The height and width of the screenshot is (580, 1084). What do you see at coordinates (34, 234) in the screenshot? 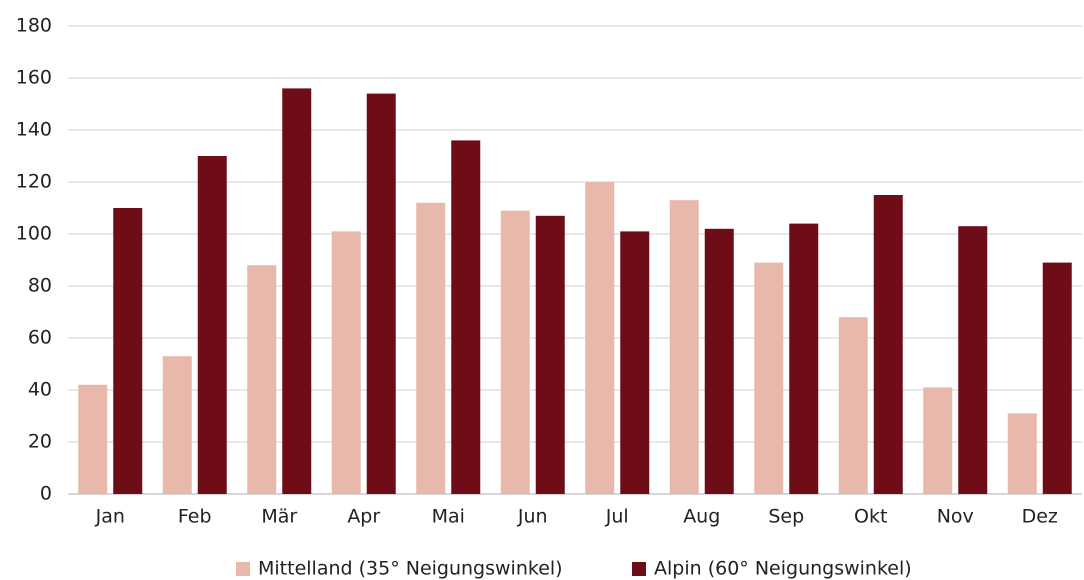
I see `y-tick-label: 100` at bounding box center [34, 234].